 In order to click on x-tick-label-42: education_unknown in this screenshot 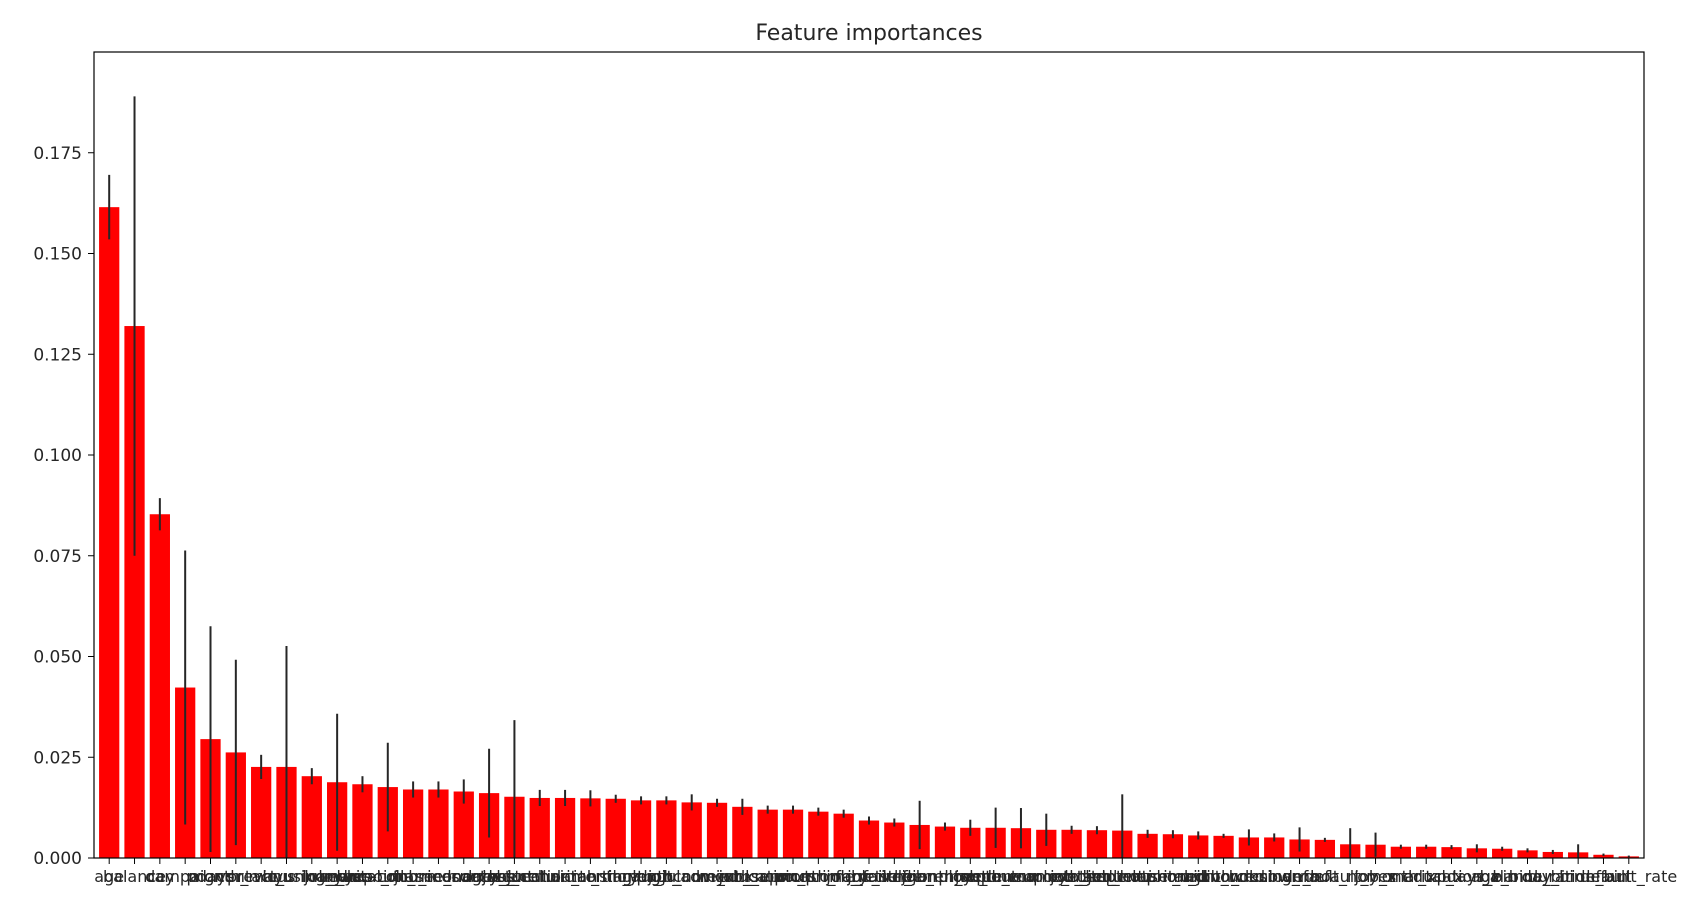, I will do `click(1173, 877)`.